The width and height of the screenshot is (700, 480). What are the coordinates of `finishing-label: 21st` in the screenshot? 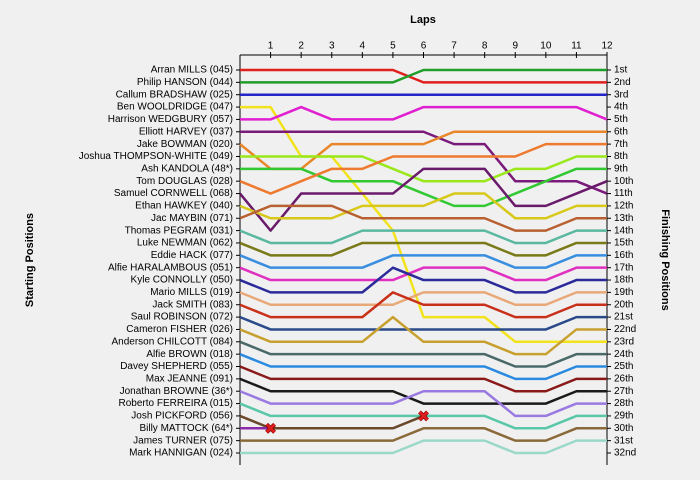 It's located at (623, 317).